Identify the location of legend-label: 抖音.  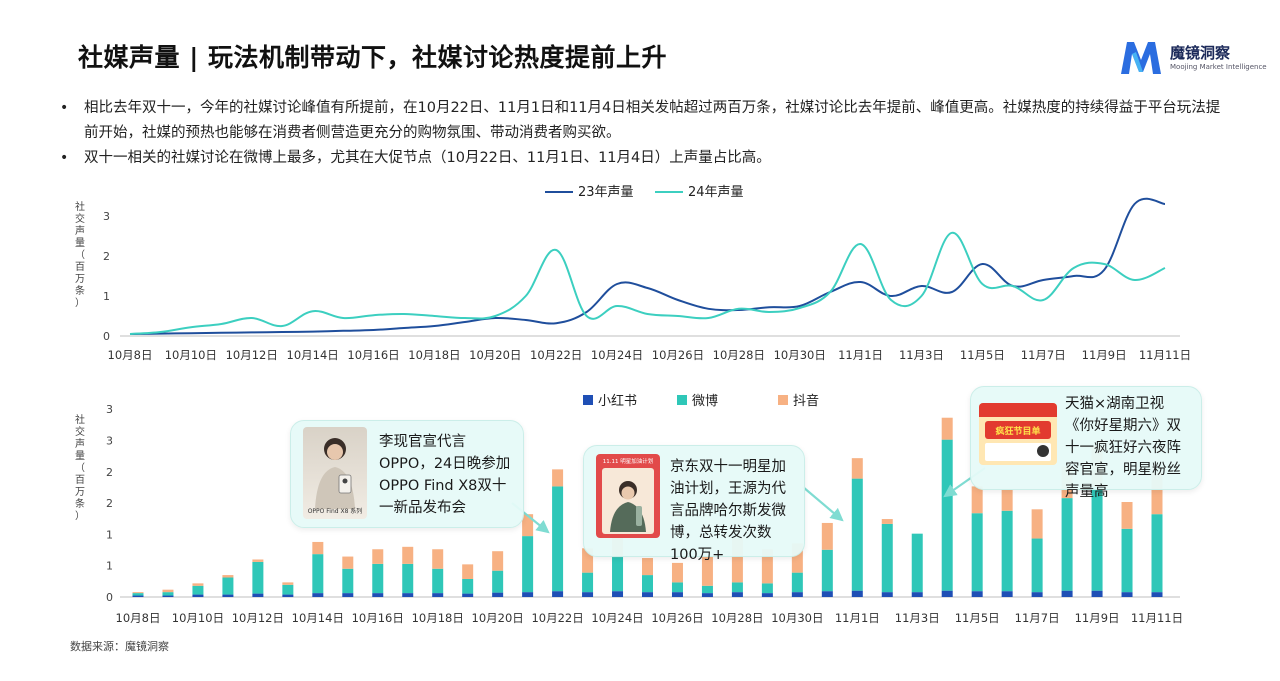
(806, 401).